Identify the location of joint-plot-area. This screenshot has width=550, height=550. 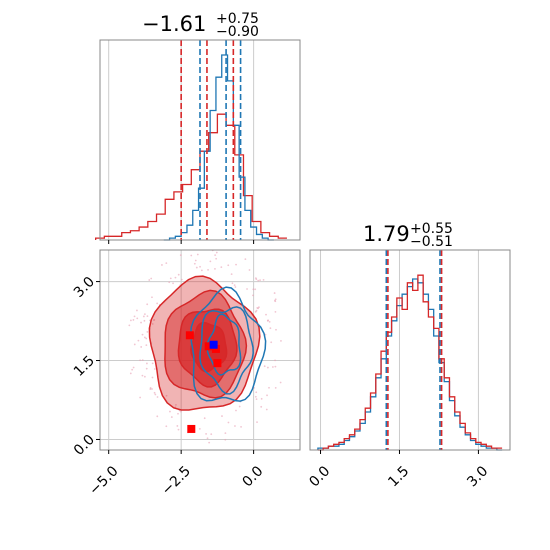
(200, 349).